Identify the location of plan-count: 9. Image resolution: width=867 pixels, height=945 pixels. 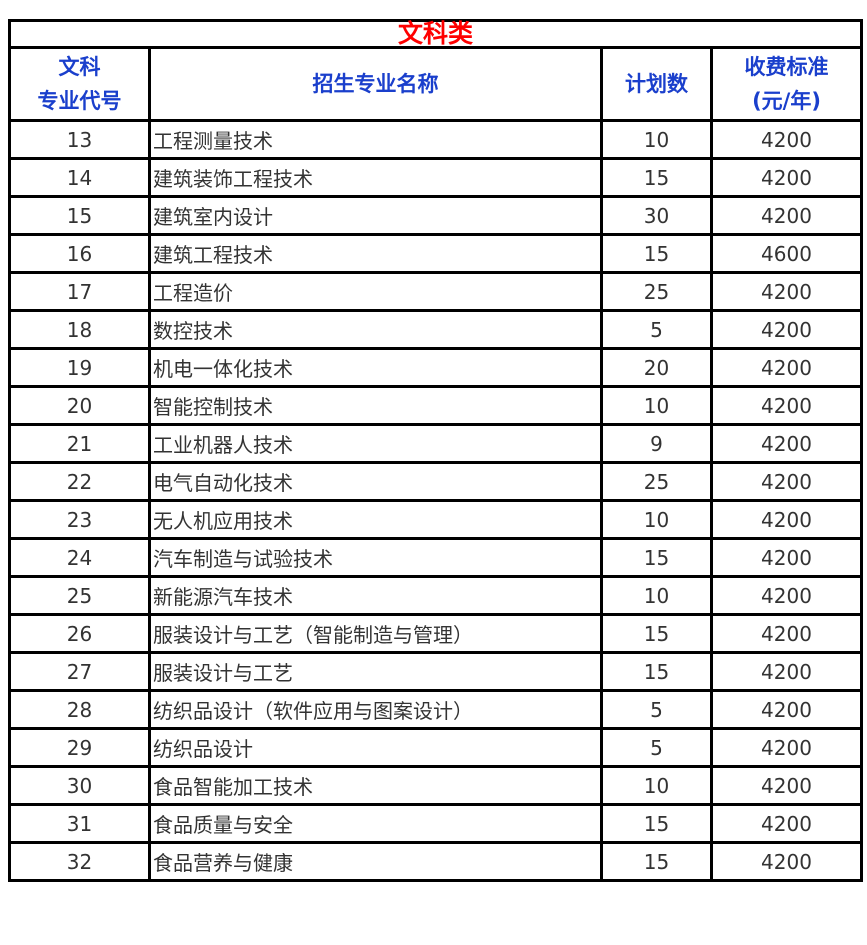
(656, 443).